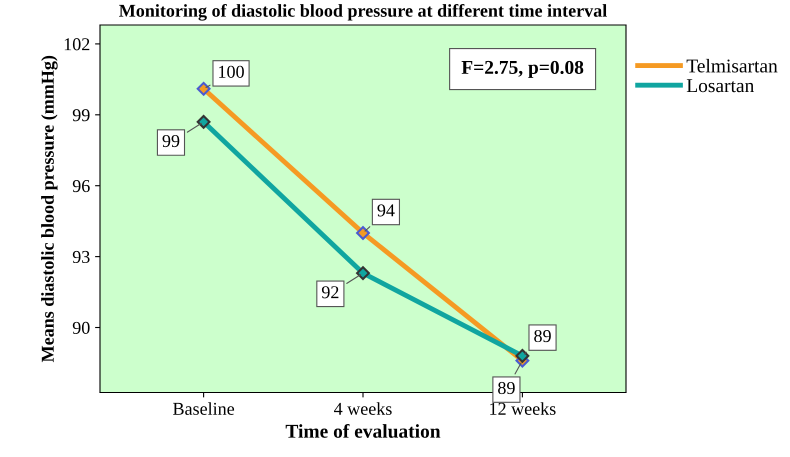 This screenshot has width=790, height=457. What do you see at coordinates (523, 69) in the screenshot?
I see `annotation: F=2.75, p=0.08` at bounding box center [523, 69].